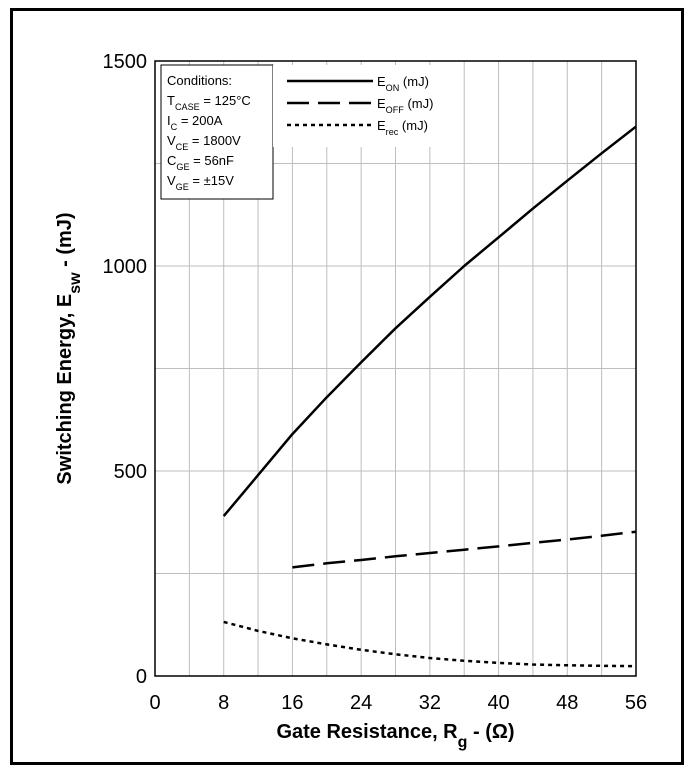 The width and height of the screenshot is (700, 768). Describe the element at coordinates (395, 736) in the screenshot. I see `x-axis-title: Gate Resistance, Rg - (Ω)` at that location.